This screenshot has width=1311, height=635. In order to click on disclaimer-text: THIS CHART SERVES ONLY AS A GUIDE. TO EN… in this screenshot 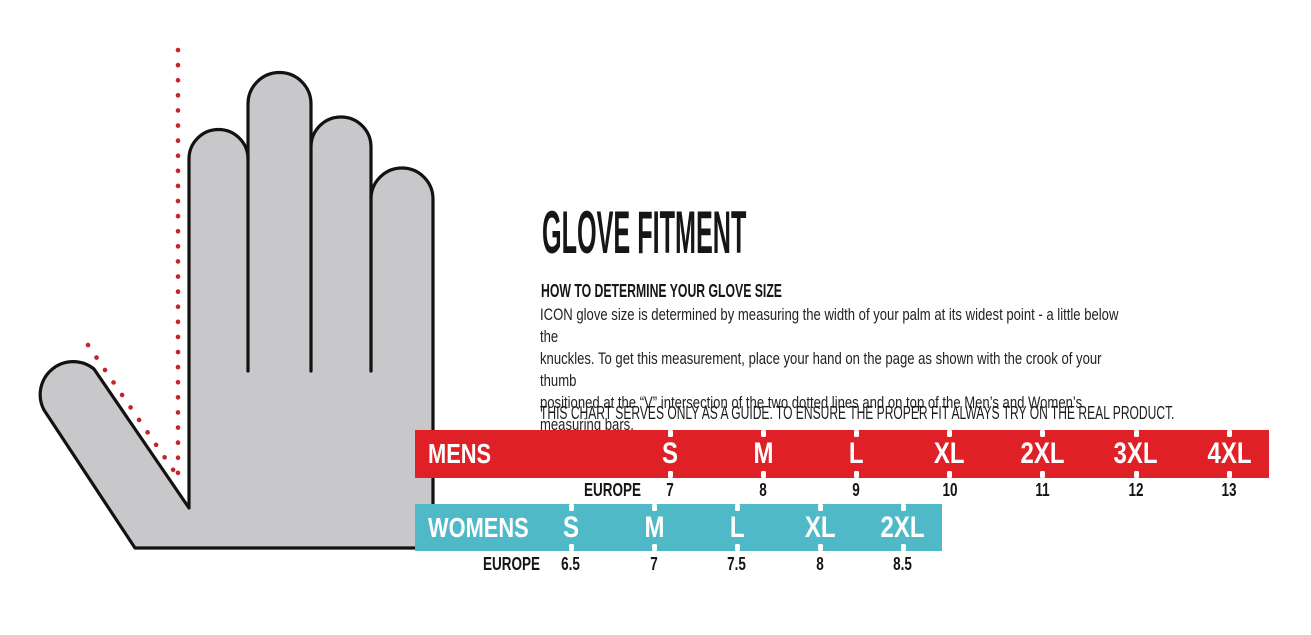, I will do `click(857, 413)`.